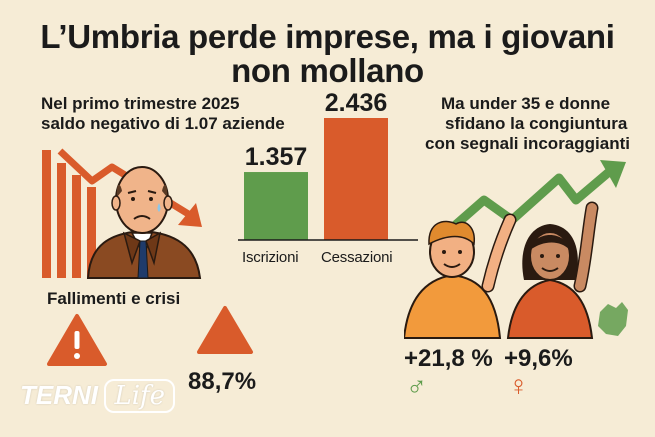  I want to click on female-percent: +9,6%, so click(538, 358).